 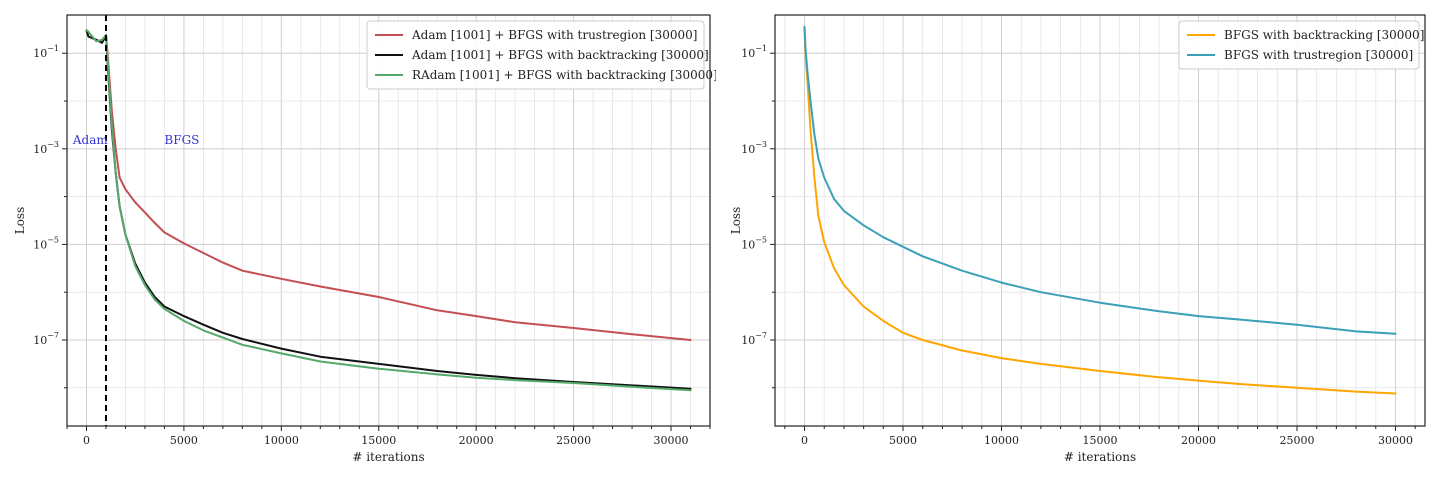 What do you see at coordinates (181, 140) in the screenshot?
I see `annotation-bfgs: BFGS` at bounding box center [181, 140].